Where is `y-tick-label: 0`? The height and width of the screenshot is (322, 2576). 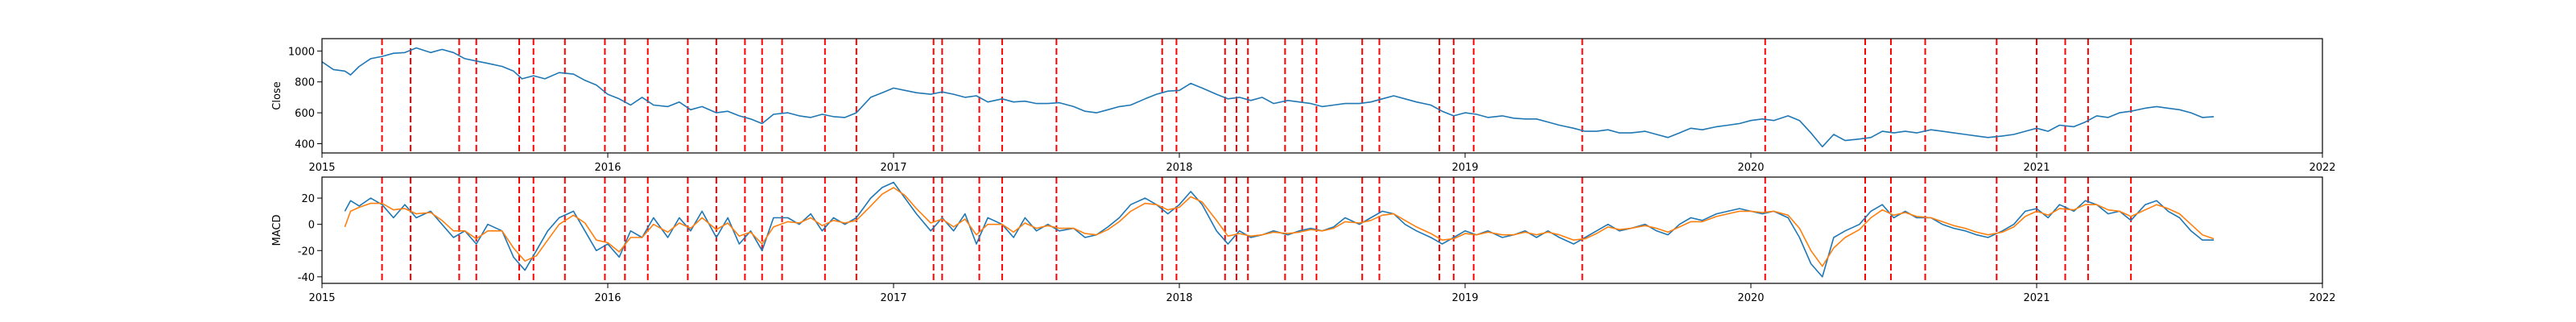 y-tick-label: 0 is located at coordinates (311, 226).